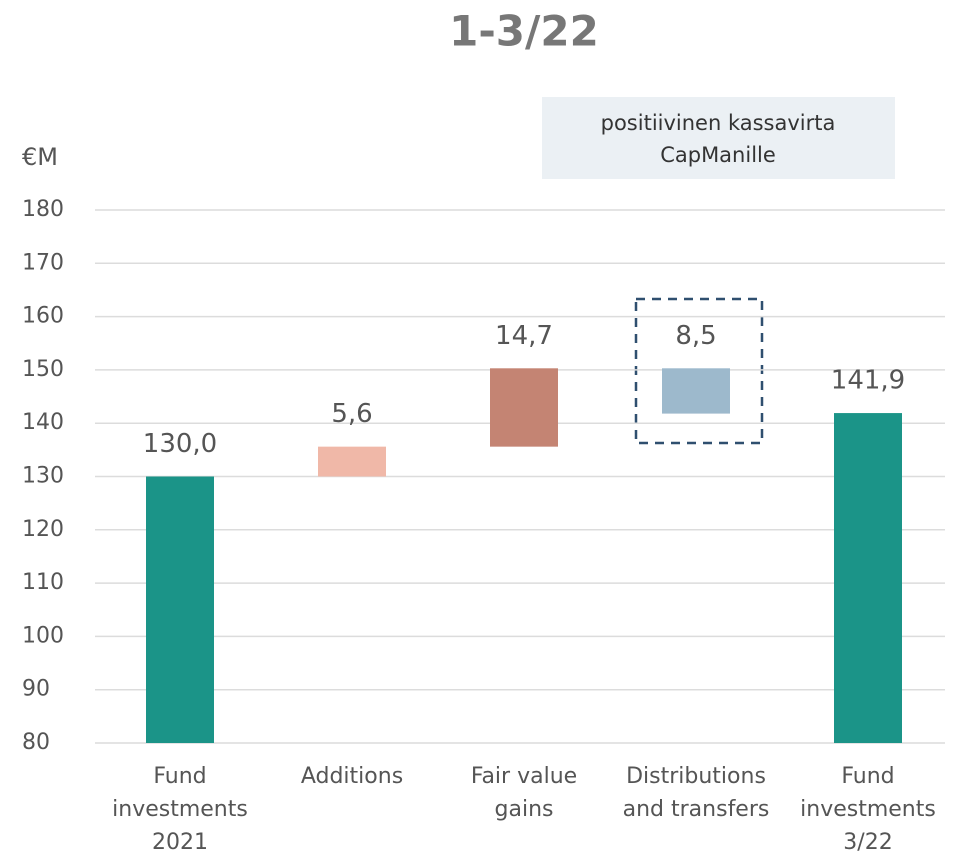 The image size is (961, 858). Describe the element at coordinates (868, 381) in the screenshot. I see `value-label: 141,9` at that location.